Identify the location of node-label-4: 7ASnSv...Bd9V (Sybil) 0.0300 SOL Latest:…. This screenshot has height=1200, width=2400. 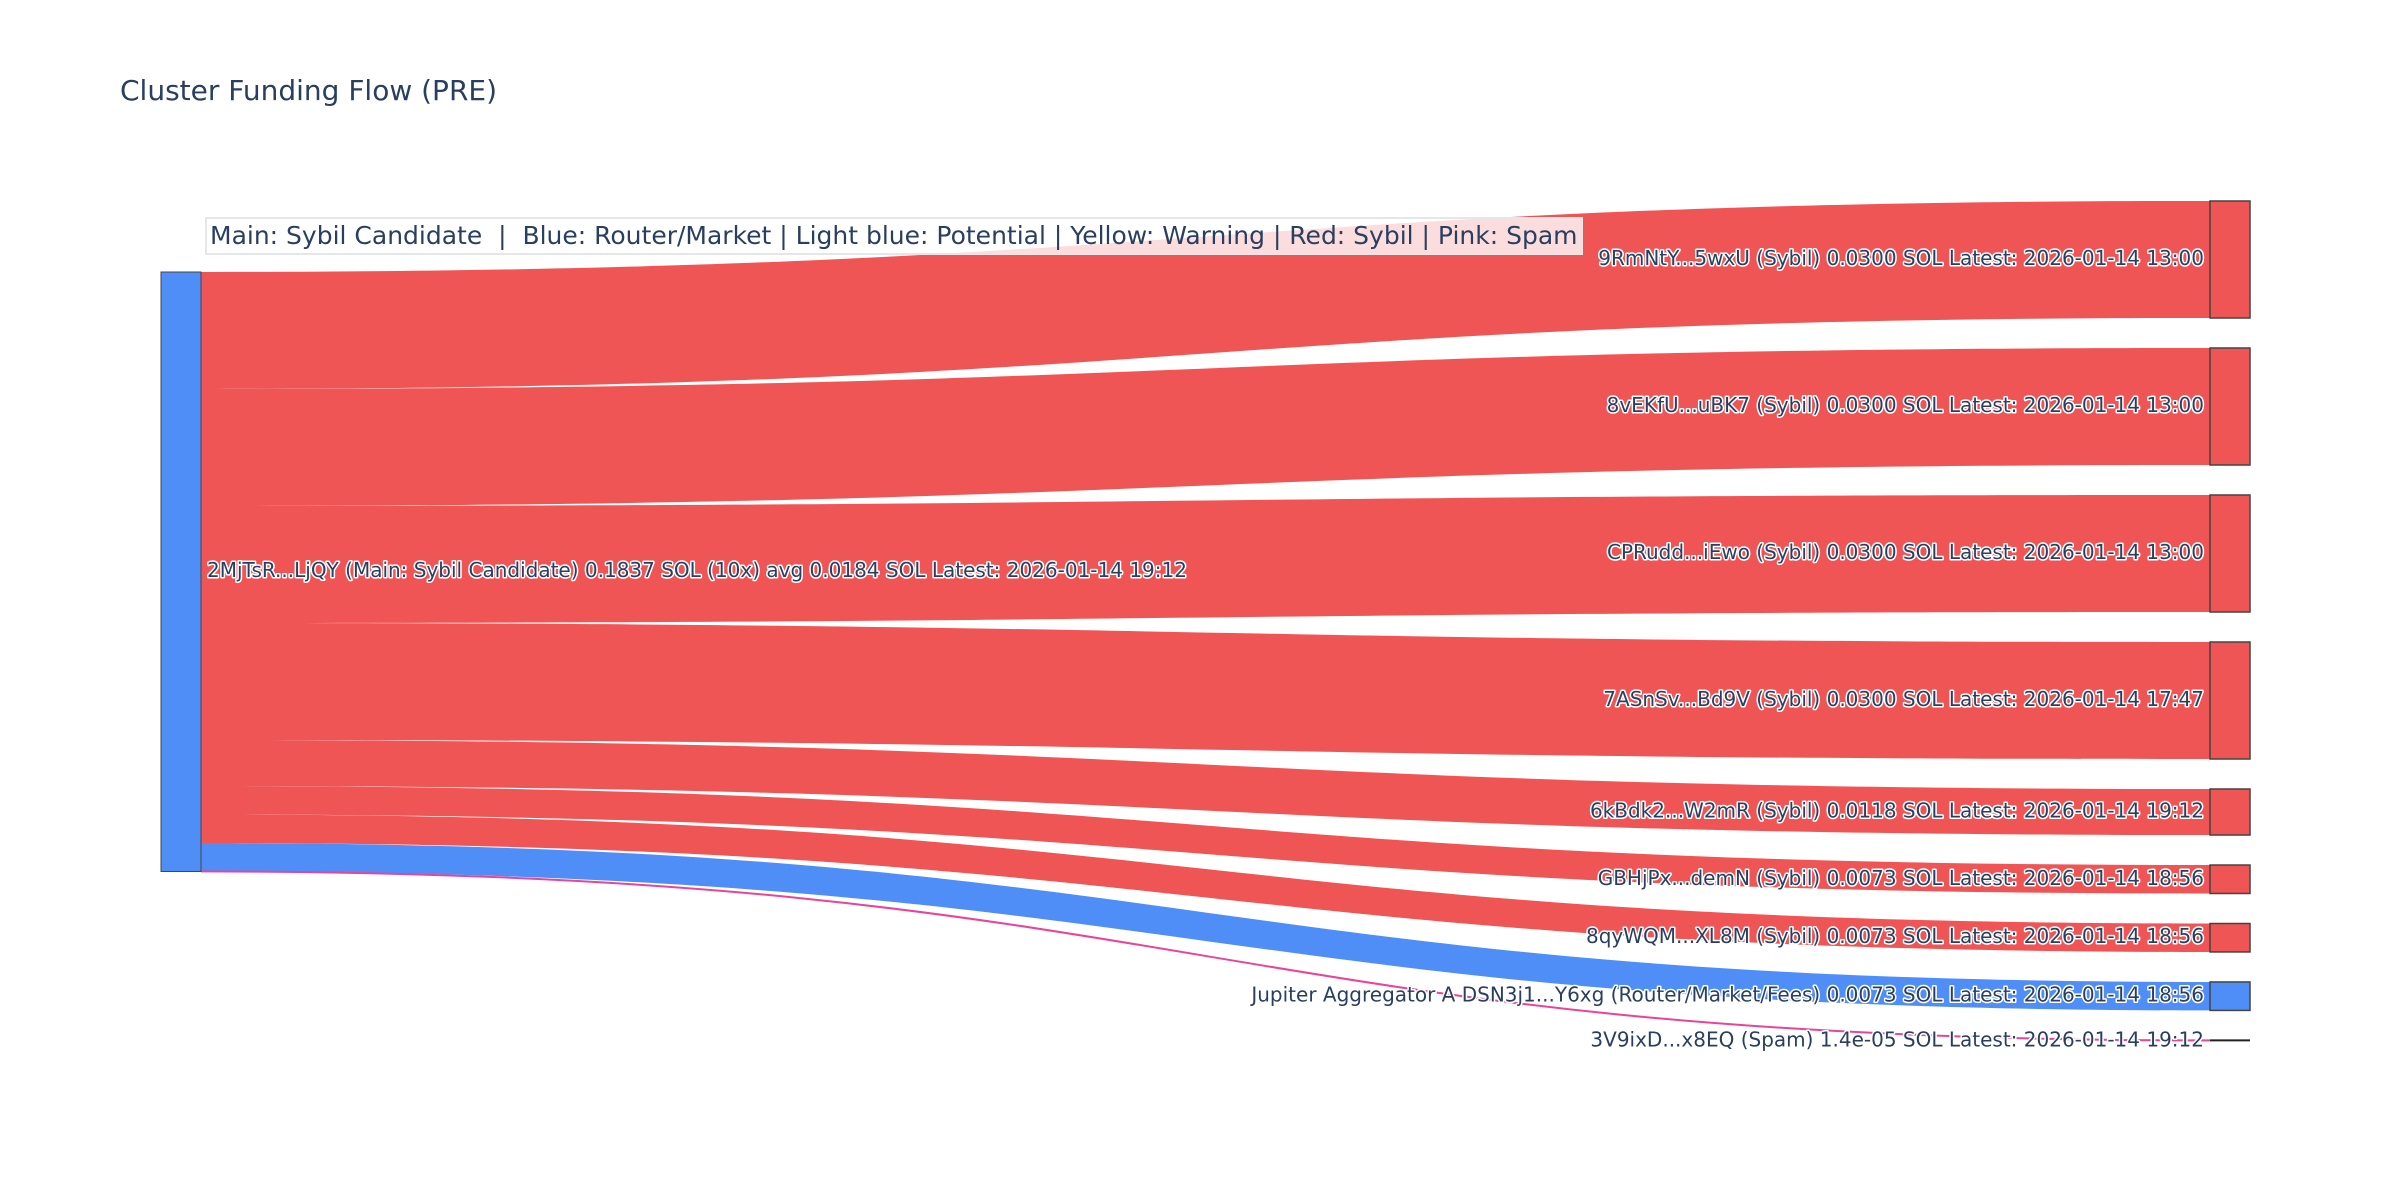
(1903, 699).